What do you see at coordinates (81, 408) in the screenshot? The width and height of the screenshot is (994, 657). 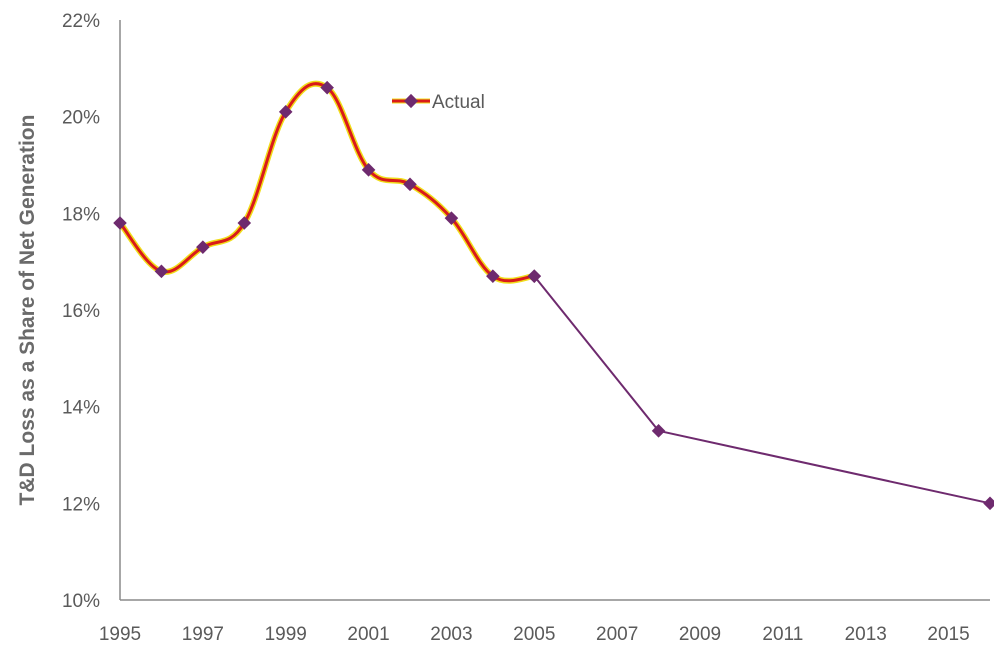 I see `y-tick-label: 14%` at bounding box center [81, 408].